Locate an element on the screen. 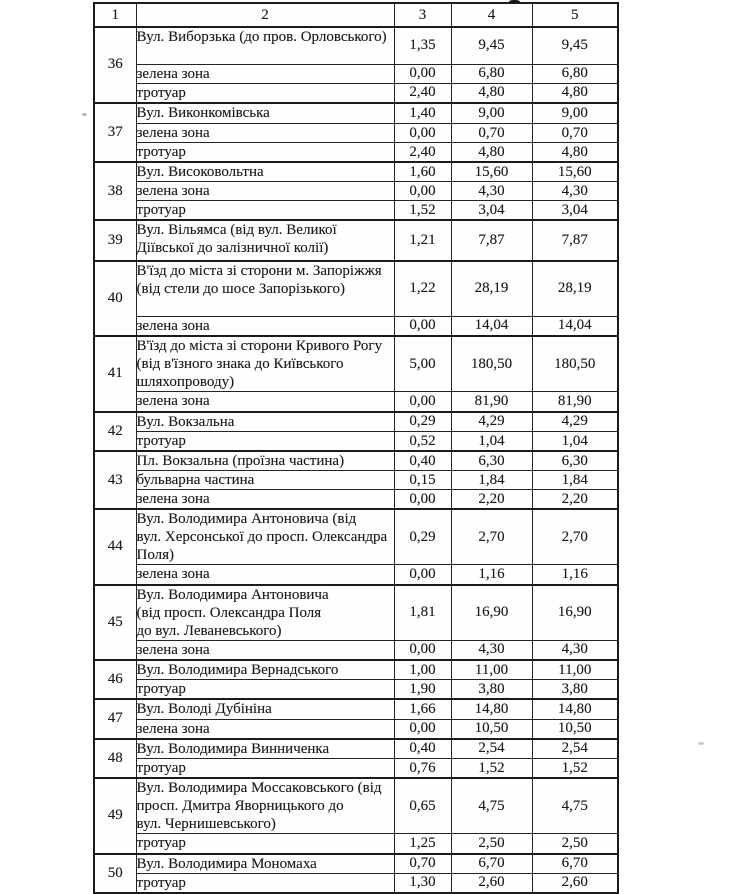  row-number-cell: 39 is located at coordinates (115, 240).